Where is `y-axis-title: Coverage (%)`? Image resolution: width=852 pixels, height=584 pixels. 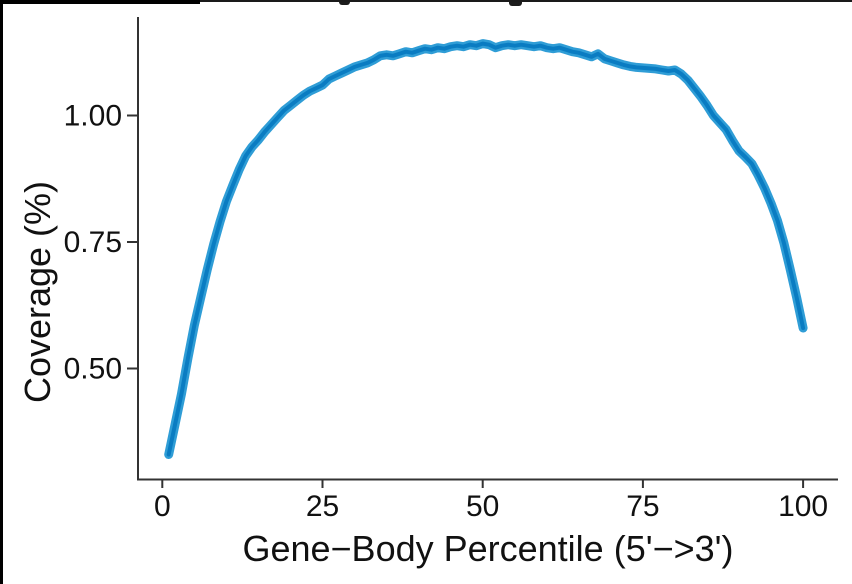
y-axis-title: Coverage (%) is located at coordinates (37, 292).